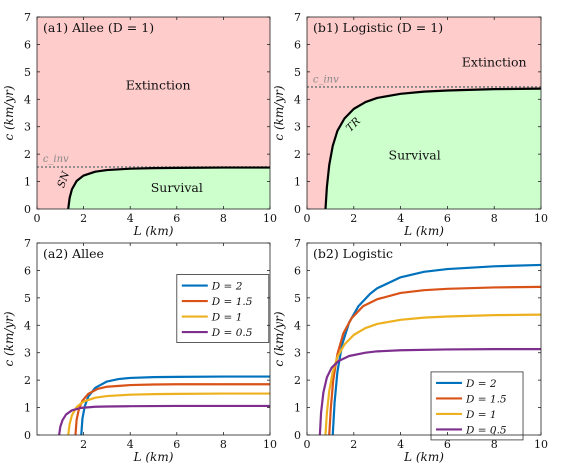 The image size is (572, 468). Describe the element at coordinates (232, 333) in the screenshot. I see `legend-entry-3: D = 0.5` at that location.